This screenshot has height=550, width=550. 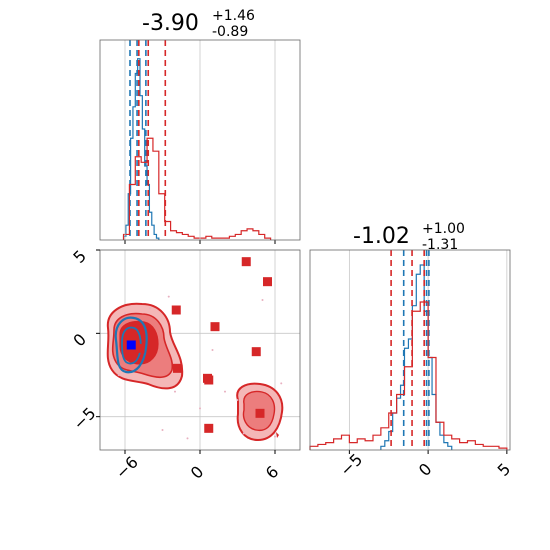 I want to click on joint-xtick-label: 0, so click(x=197, y=472).